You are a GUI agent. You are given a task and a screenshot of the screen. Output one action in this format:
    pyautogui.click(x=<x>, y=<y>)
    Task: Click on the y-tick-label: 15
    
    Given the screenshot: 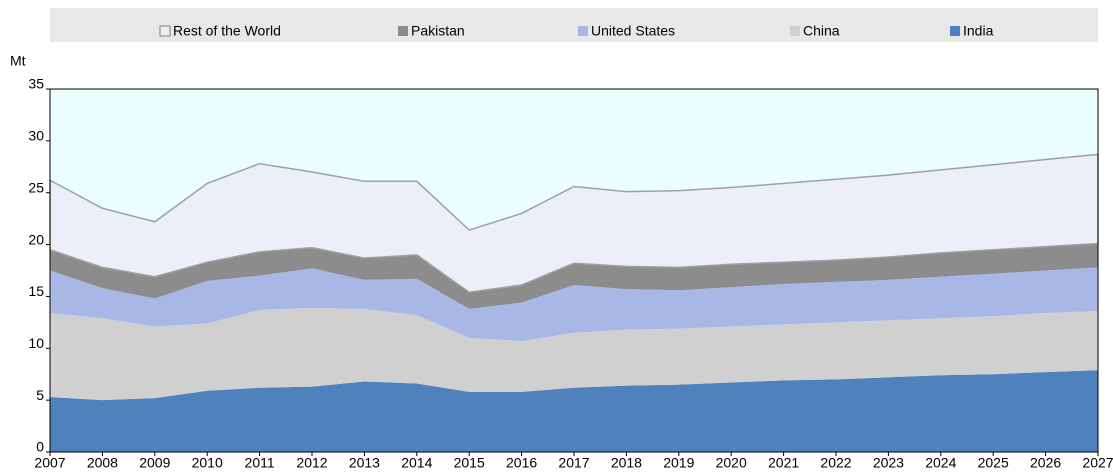 What is the action you would take?
    pyautogui.click(x=36, y=291)
    